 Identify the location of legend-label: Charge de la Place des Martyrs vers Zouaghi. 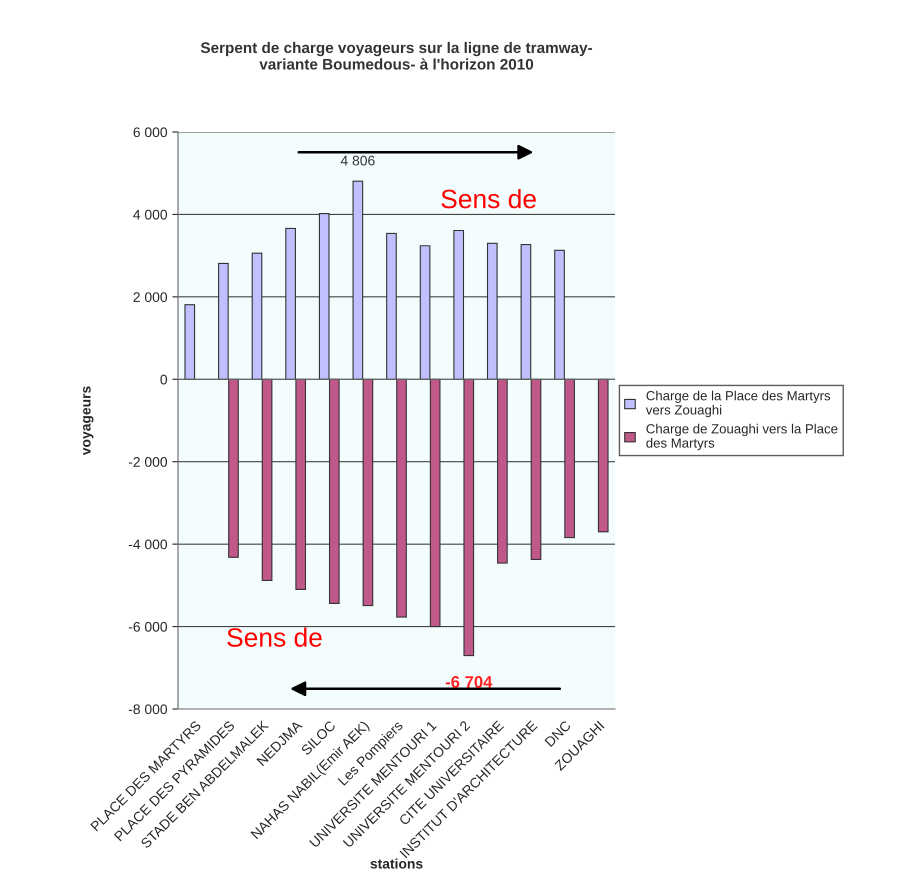
(738, 404).